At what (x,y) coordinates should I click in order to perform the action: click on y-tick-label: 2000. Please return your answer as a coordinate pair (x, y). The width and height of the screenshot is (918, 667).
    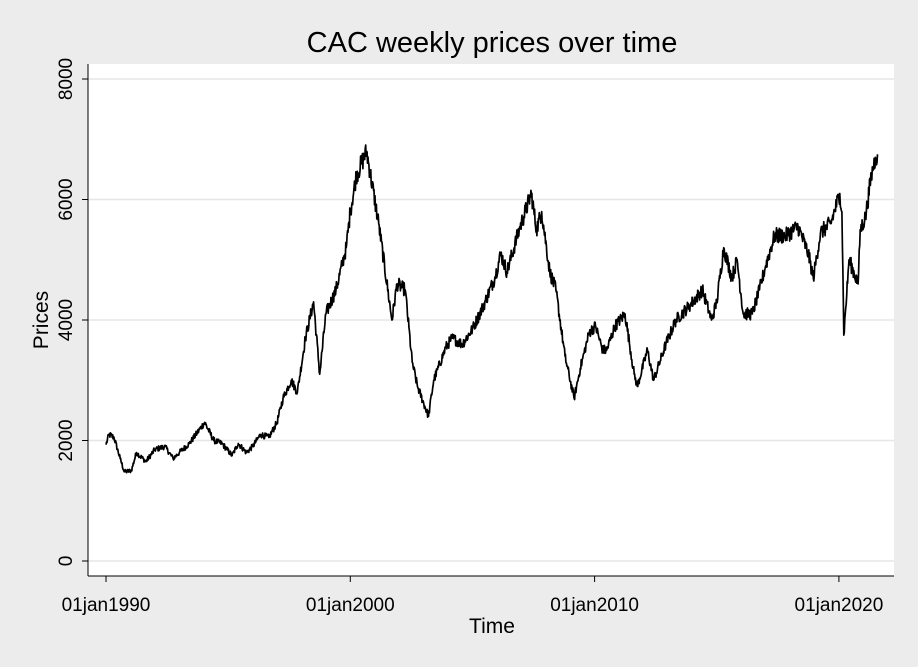
    Looking at the image, I should click on (66, 440).